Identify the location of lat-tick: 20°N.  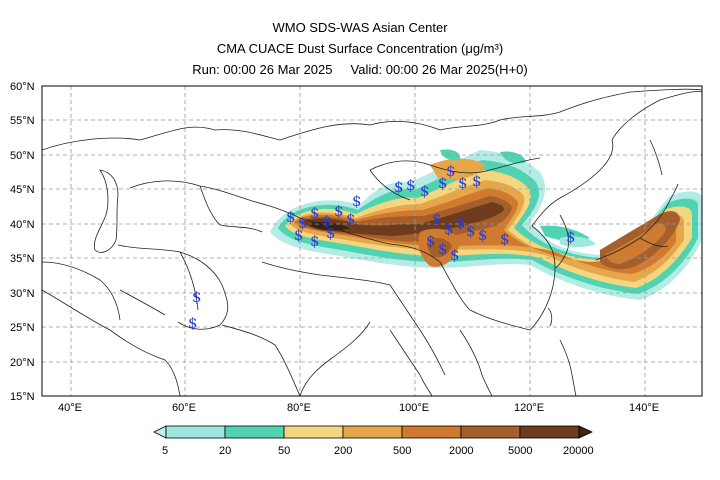
(22, 363).